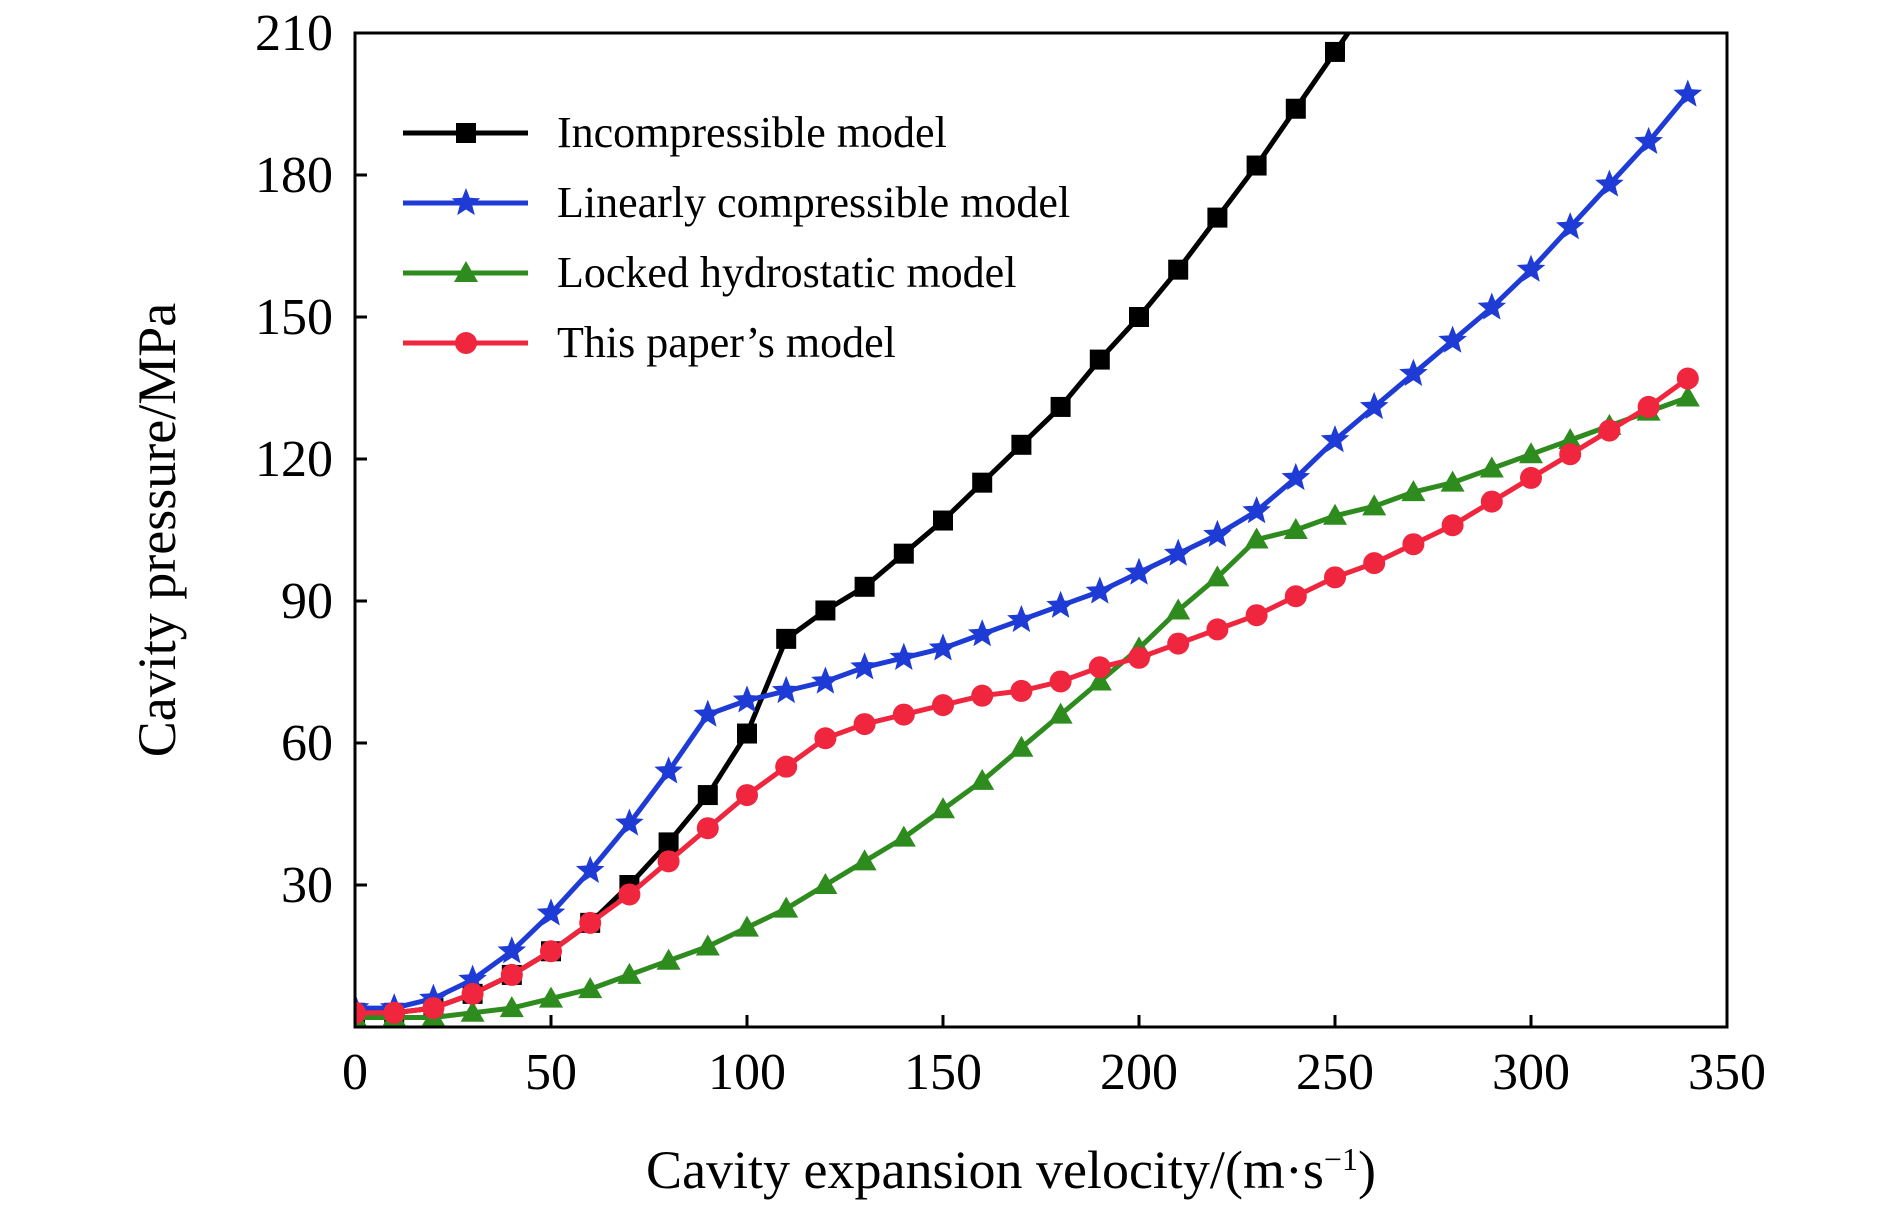 The width and height of the screenshot is (1890, 1212). I want to click on x-tick-label: 200, so click(1139, 1072).